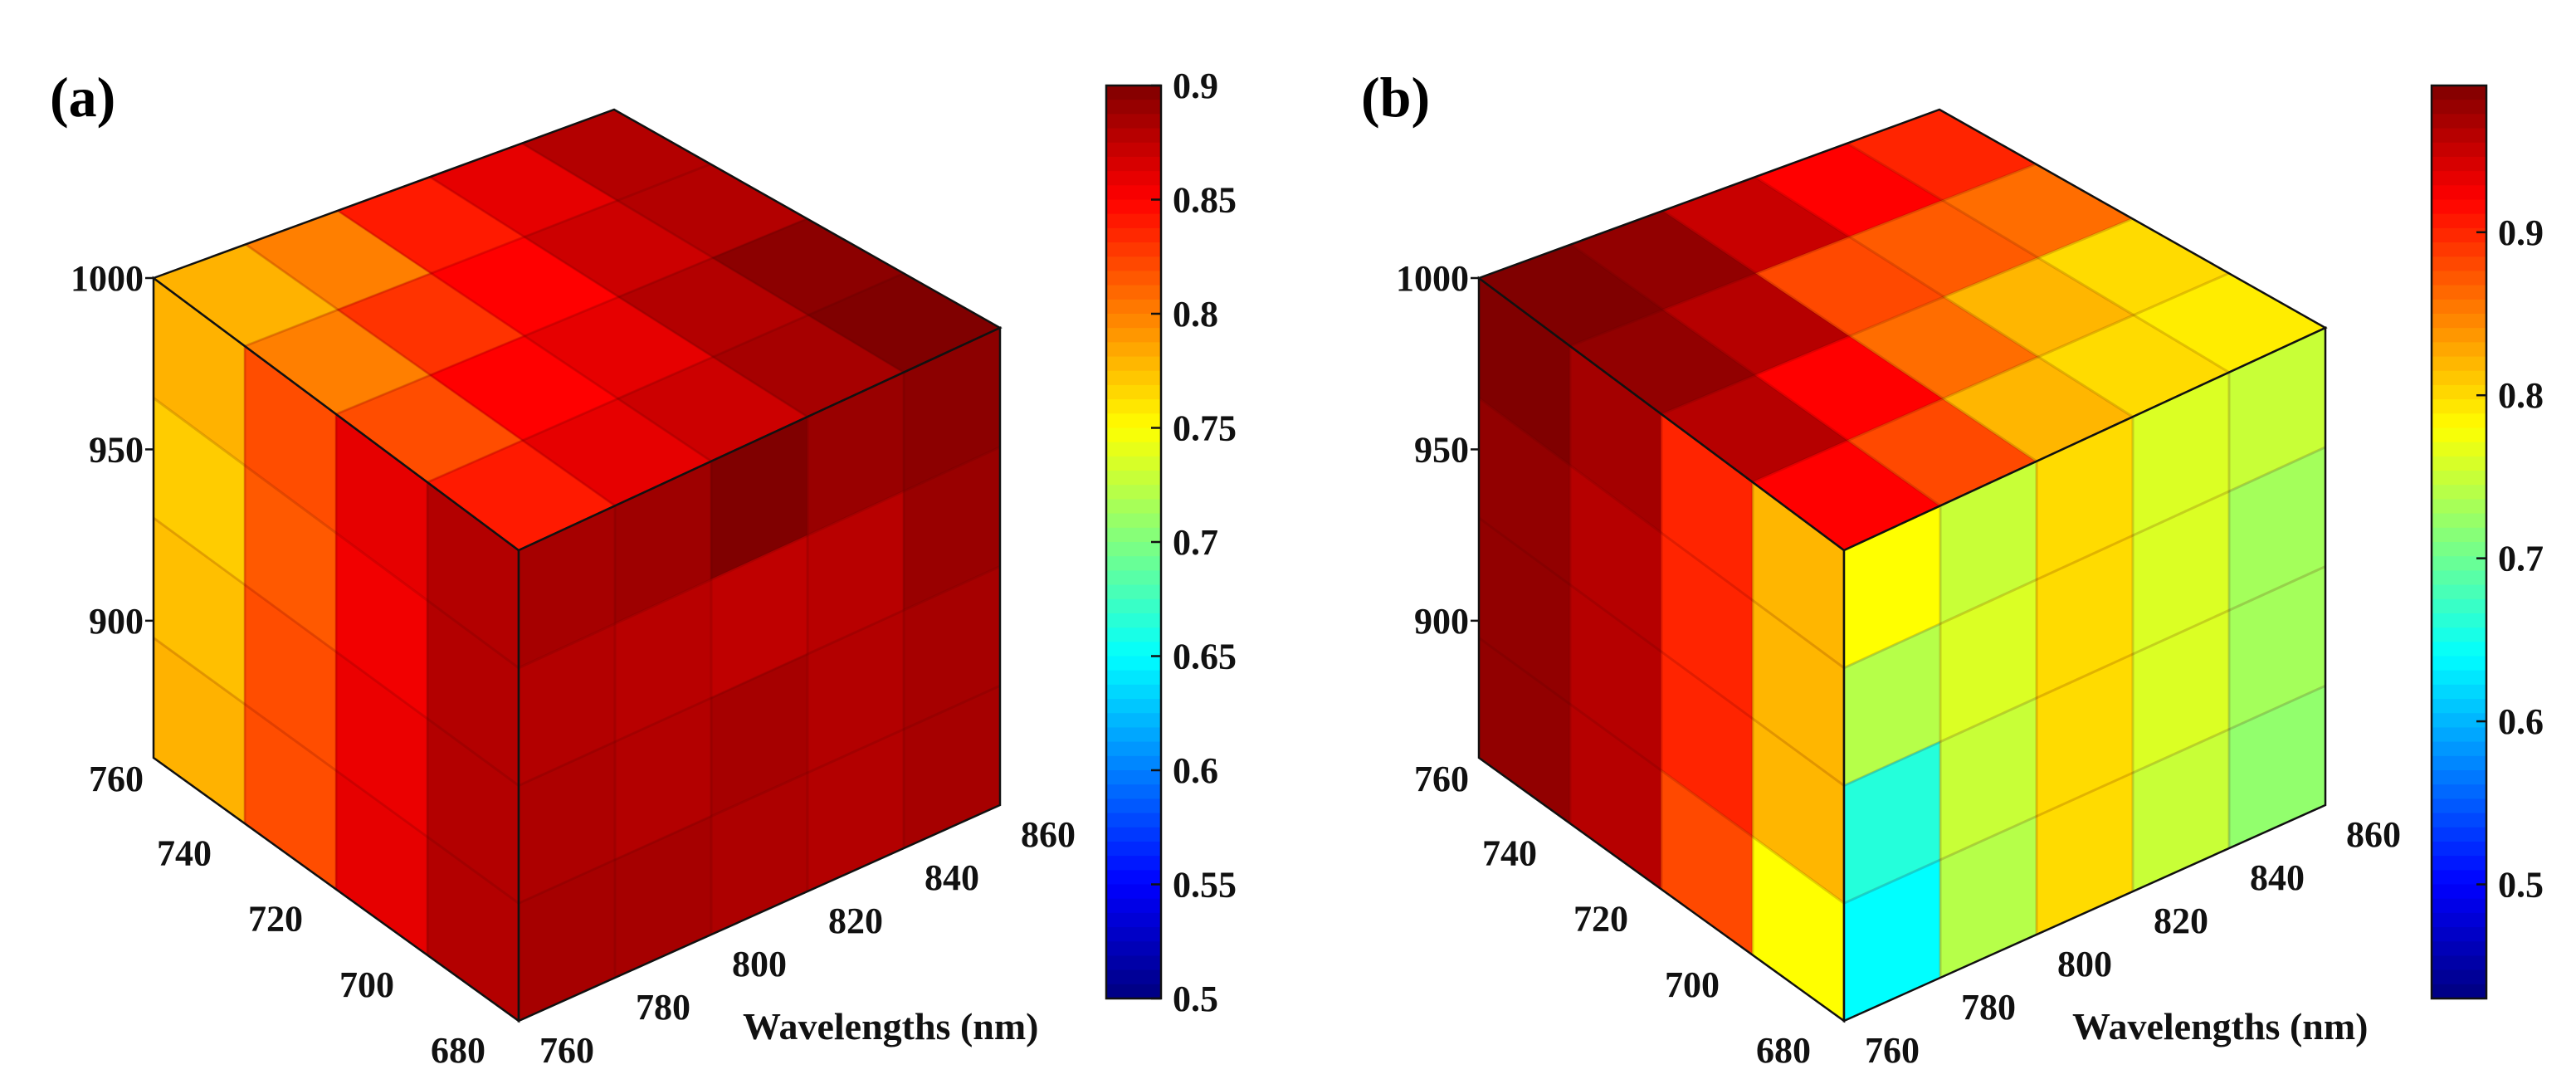 This screenshot has height=1079, width=2576. Describe the element at coordinates (2521, 559) in the screenshot. I see `colorbar-tick-label: 0.7` at that location.